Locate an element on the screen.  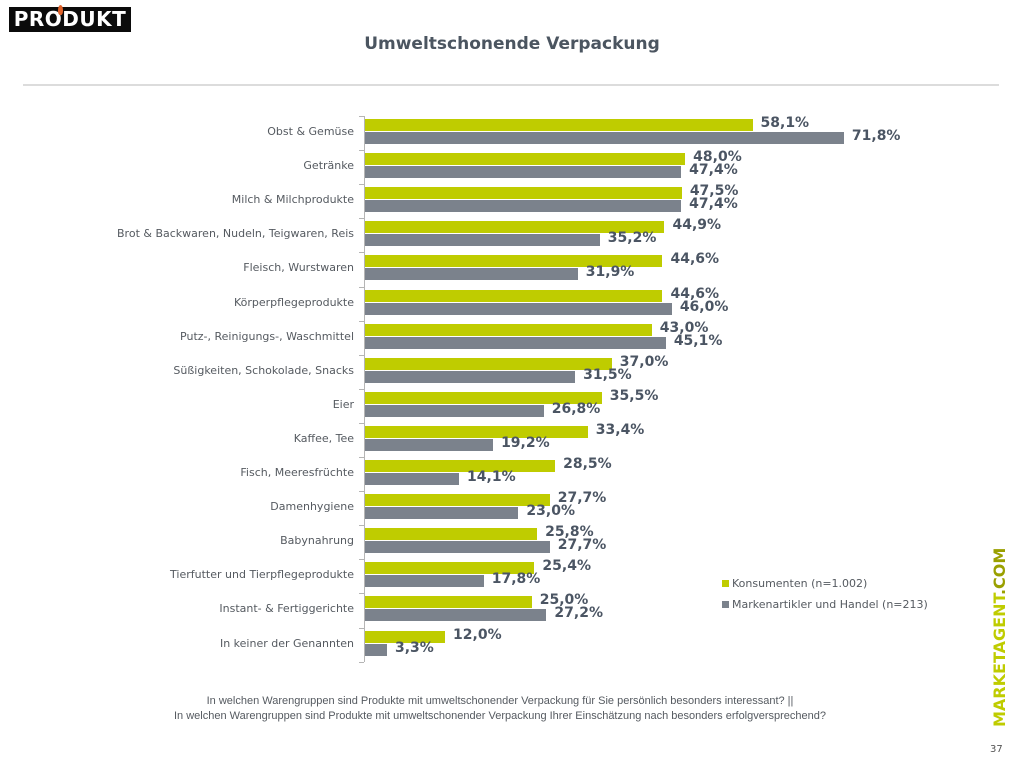
value-label: 58,1% is located at coordinates (785, 123).